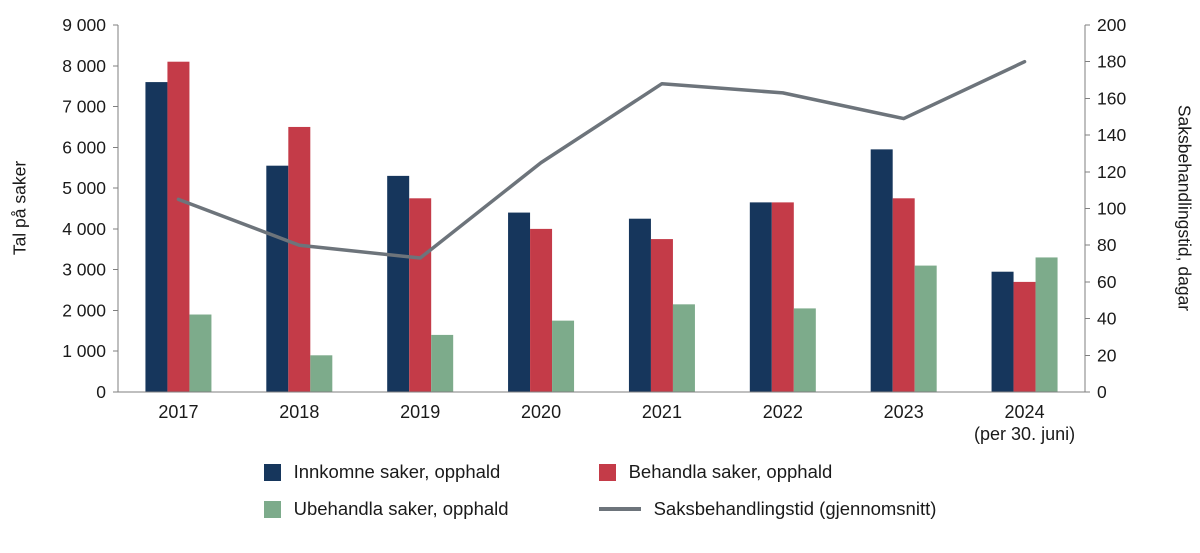 This screenshot has width=1200, height=553. I want to click on right-tick-label: 40, so click(1107, 319).